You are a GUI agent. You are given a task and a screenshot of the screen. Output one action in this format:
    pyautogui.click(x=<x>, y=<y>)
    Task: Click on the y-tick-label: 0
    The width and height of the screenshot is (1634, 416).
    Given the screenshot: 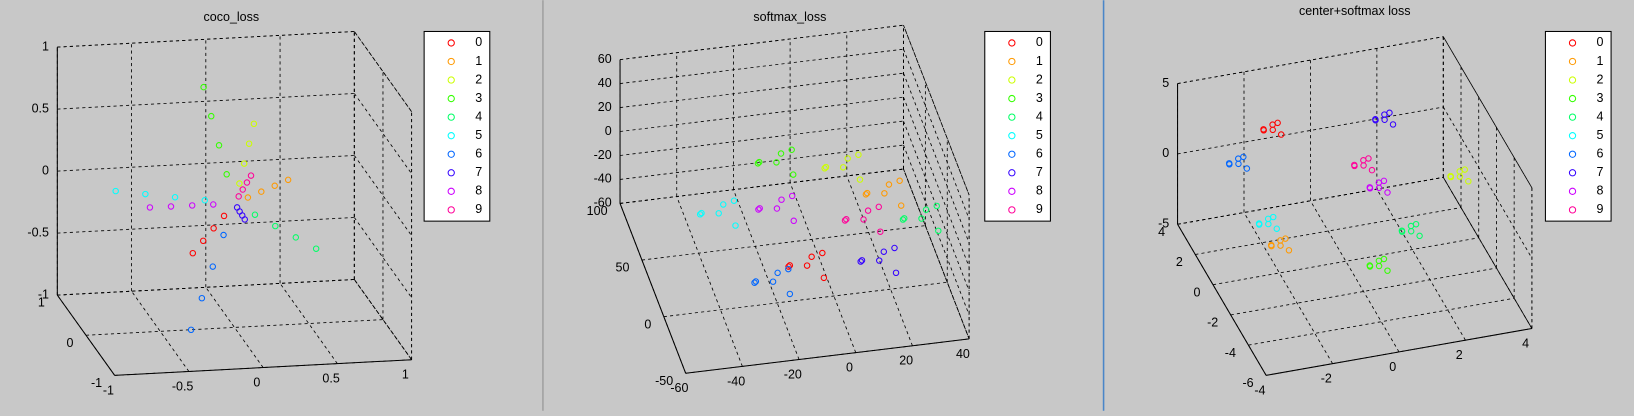 What is the action you would take?
    pyautogui.click(x=70, y=343)
    